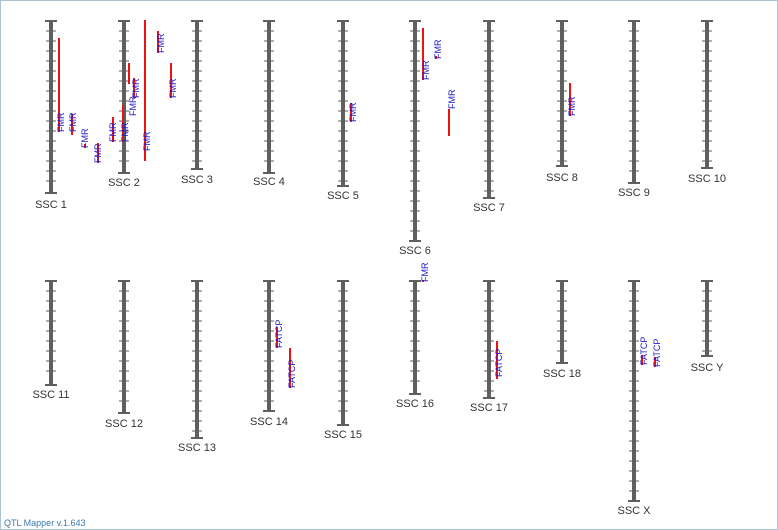 The height and width of the screenshot is (530, 778). I want to click on qtl-ssc-14-2: FATCP, so click(292, 368).